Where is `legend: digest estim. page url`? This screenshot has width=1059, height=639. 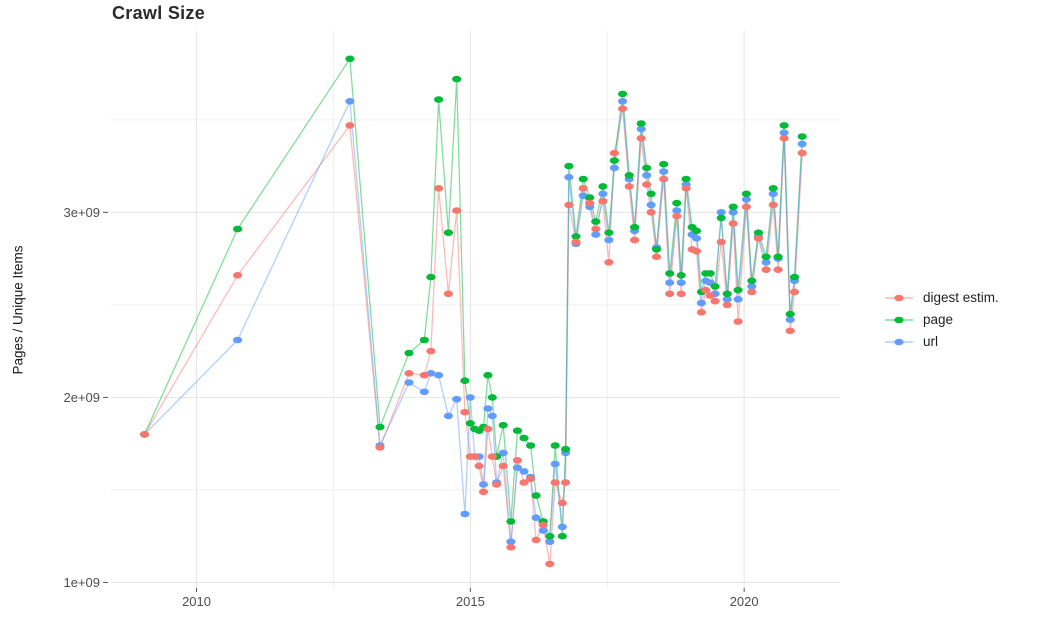
legend: digest estim. page url is located at coordinates (941, 319).